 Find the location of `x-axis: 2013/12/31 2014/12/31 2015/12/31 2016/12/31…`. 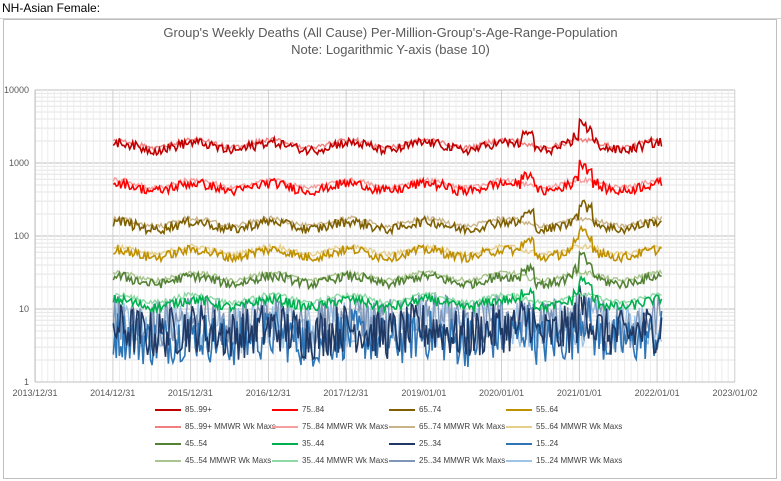

x-axis: 2013/12/31 2014/12/31 2015/12/31 2016/12/31… is located at coordinates (384, 393).